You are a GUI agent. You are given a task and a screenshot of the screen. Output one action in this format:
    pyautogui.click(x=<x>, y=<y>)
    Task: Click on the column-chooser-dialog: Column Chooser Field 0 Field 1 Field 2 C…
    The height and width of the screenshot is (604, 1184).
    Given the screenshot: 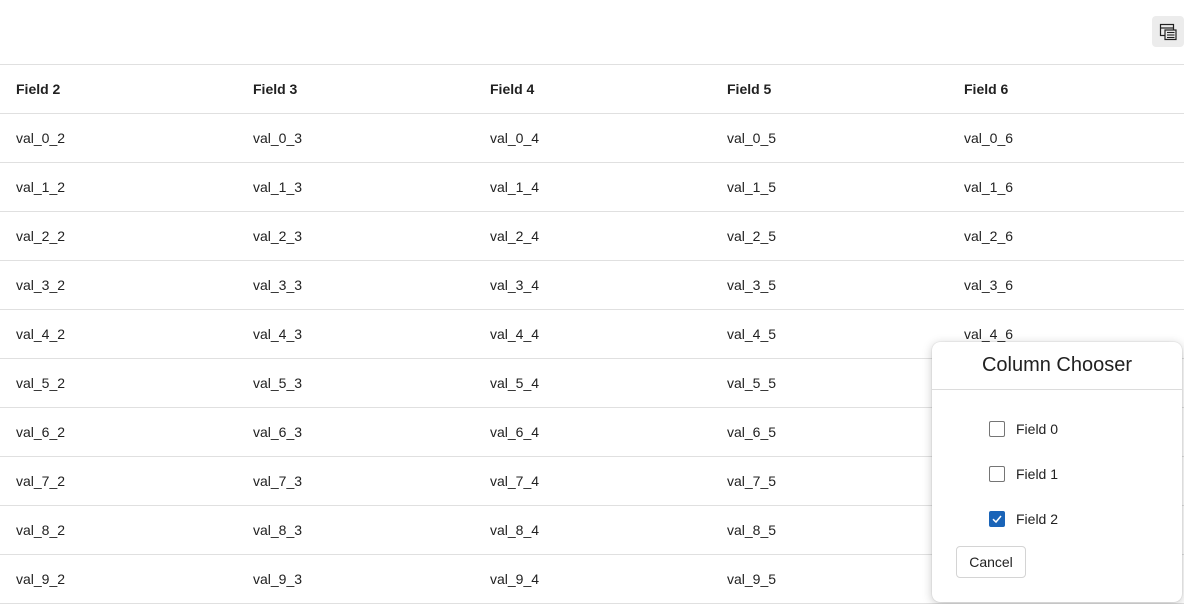 What is the action you would take?
    pyautogui.click(x=1057, y=472)
    